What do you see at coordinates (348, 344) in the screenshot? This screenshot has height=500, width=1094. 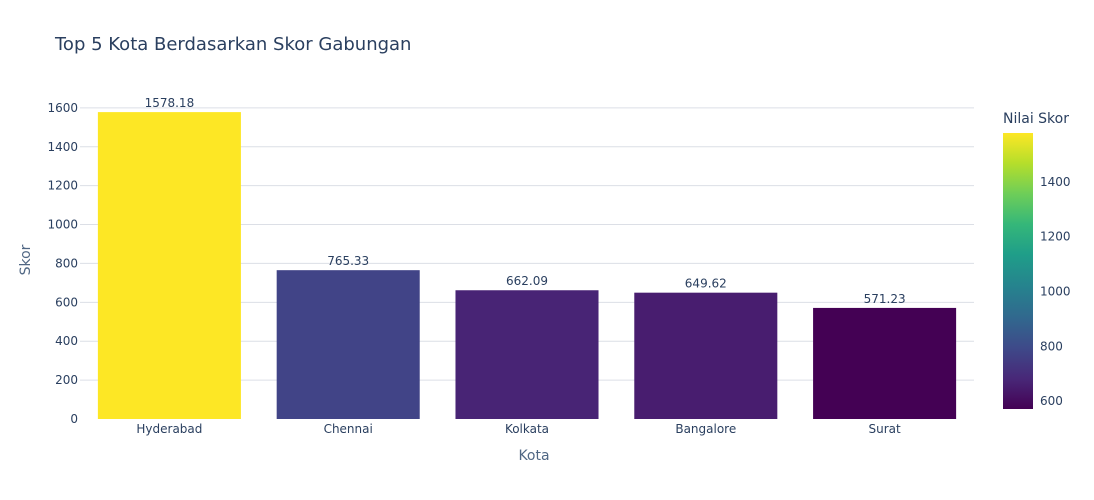 I see `bar-chennai` at bounding box center [348, 344].